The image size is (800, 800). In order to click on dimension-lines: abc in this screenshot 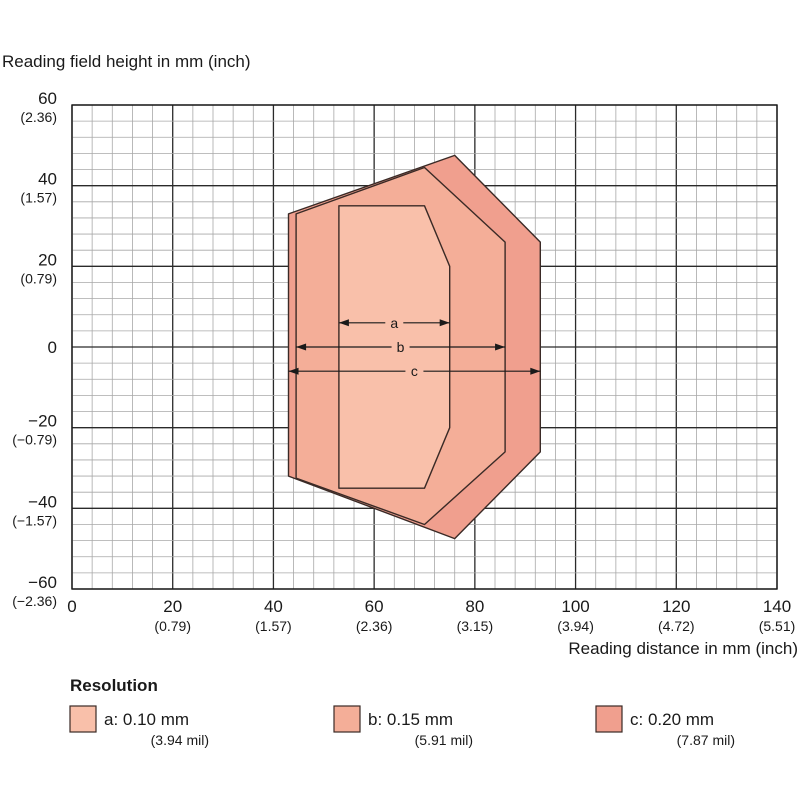, I will do `click(414, 347)`.